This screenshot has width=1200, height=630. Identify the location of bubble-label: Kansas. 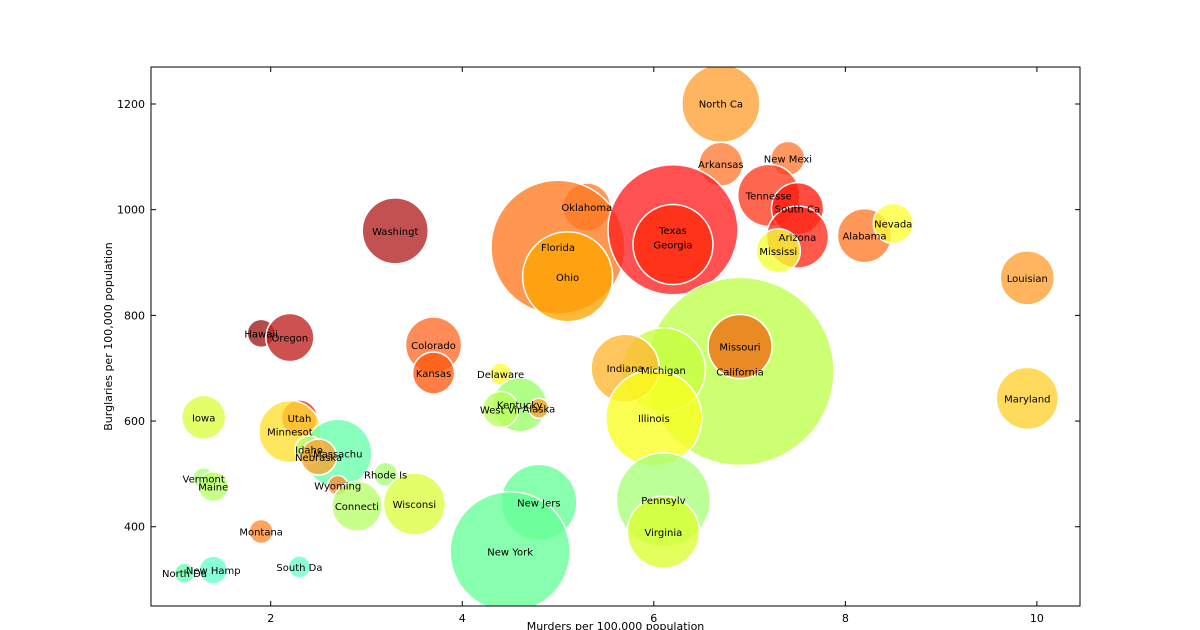
(433, 374).